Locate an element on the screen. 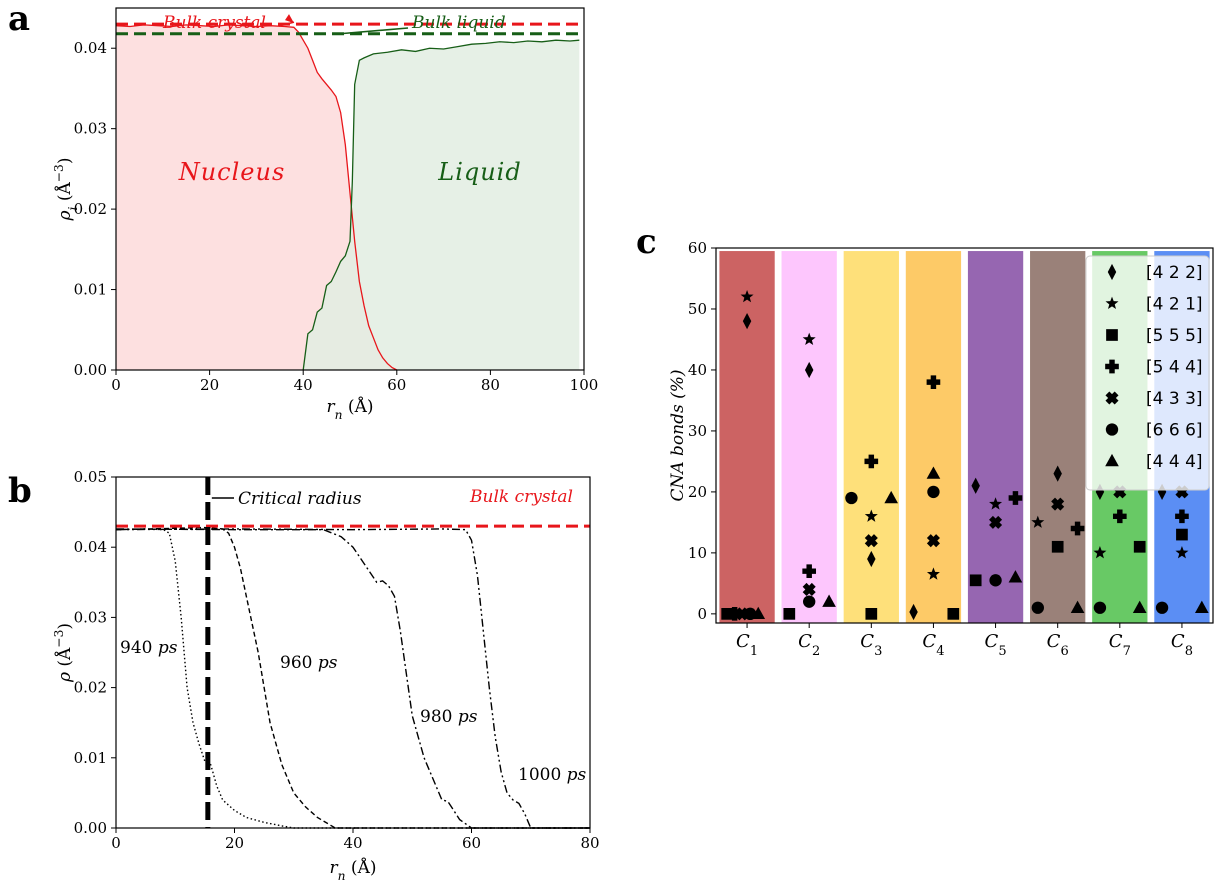 This screenshot has width=1221, height=884. label-part: (Å) is located at coordinates (358, 406).